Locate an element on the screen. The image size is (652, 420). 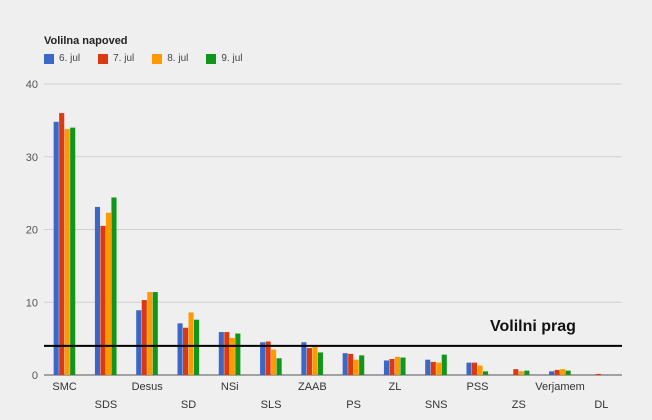
x-category-label: ZL is located at coordinates (395, 387).